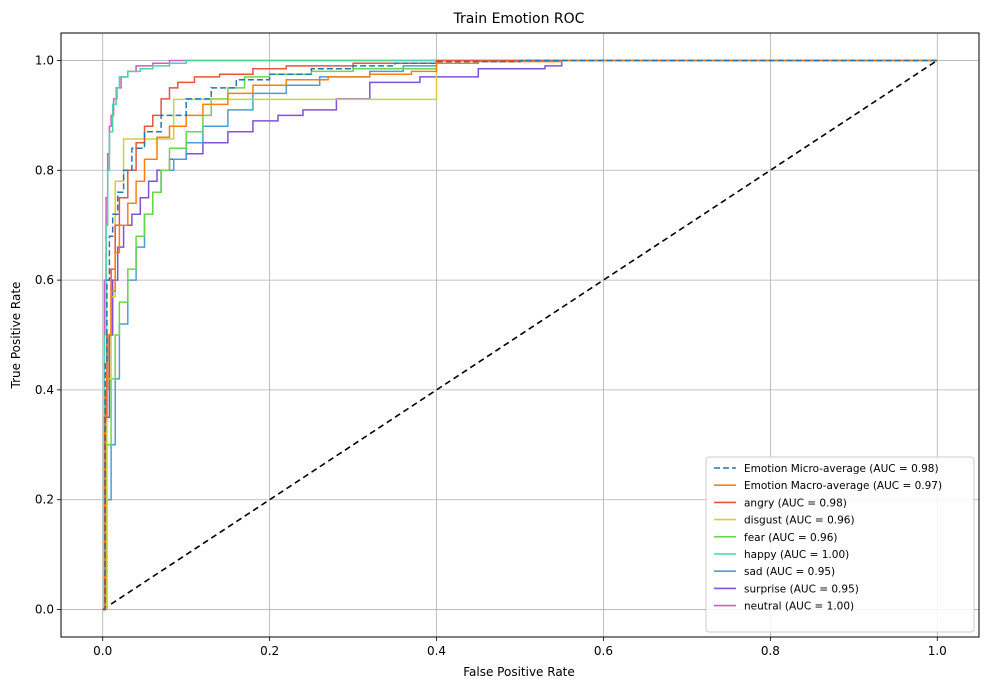  I want to click on legend-label: neutral (AUC = 1.00), so click(799, 607).